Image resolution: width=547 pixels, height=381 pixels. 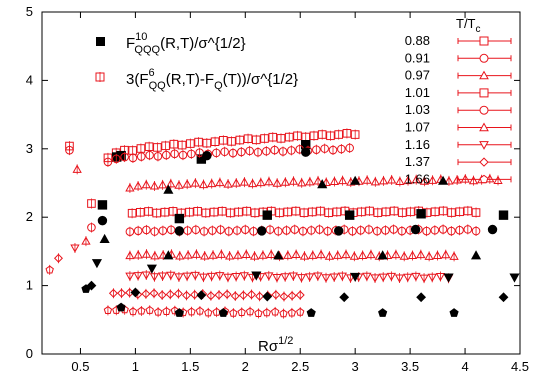 I want to click on x-axis-label: Rσ1/2, so click(x=275, y=345).